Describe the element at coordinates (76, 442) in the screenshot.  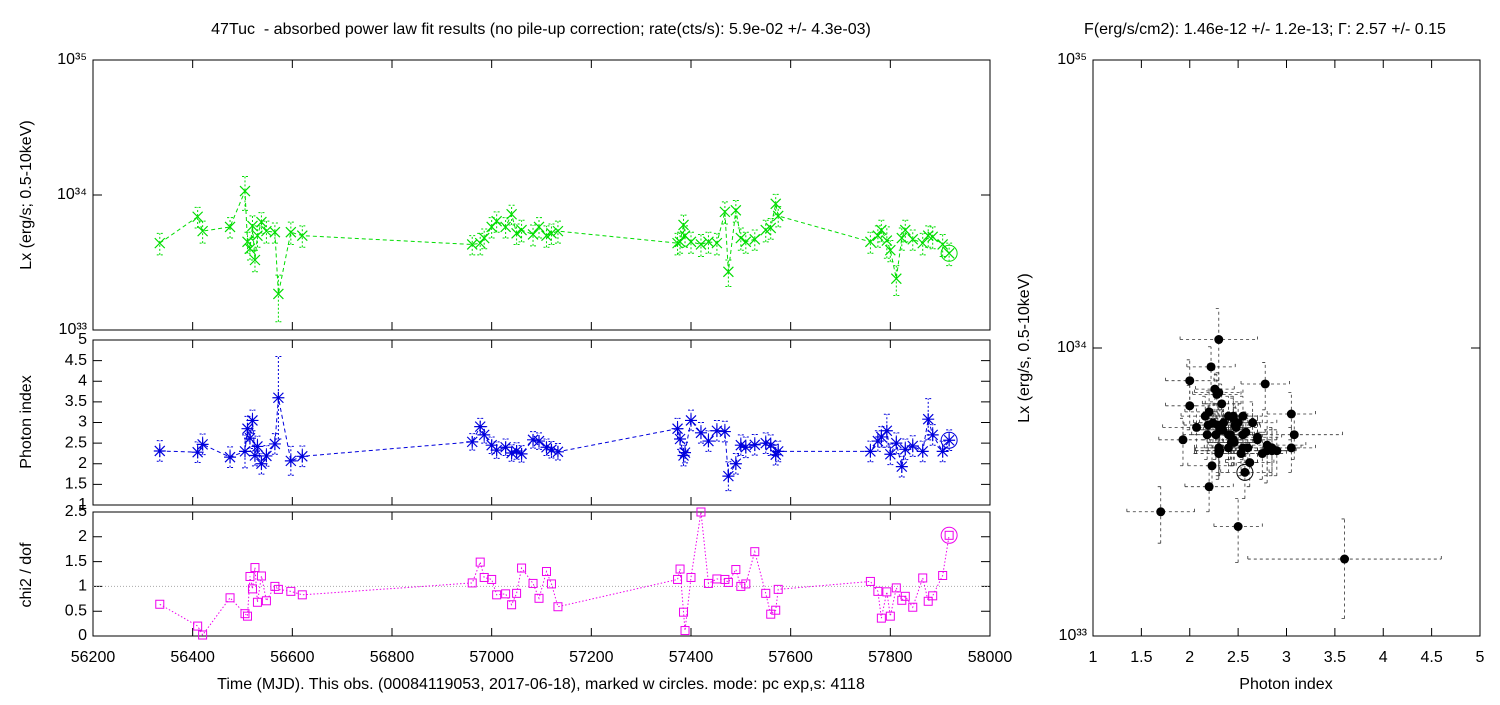
I see `y-tick-label: 2.5` at that location.